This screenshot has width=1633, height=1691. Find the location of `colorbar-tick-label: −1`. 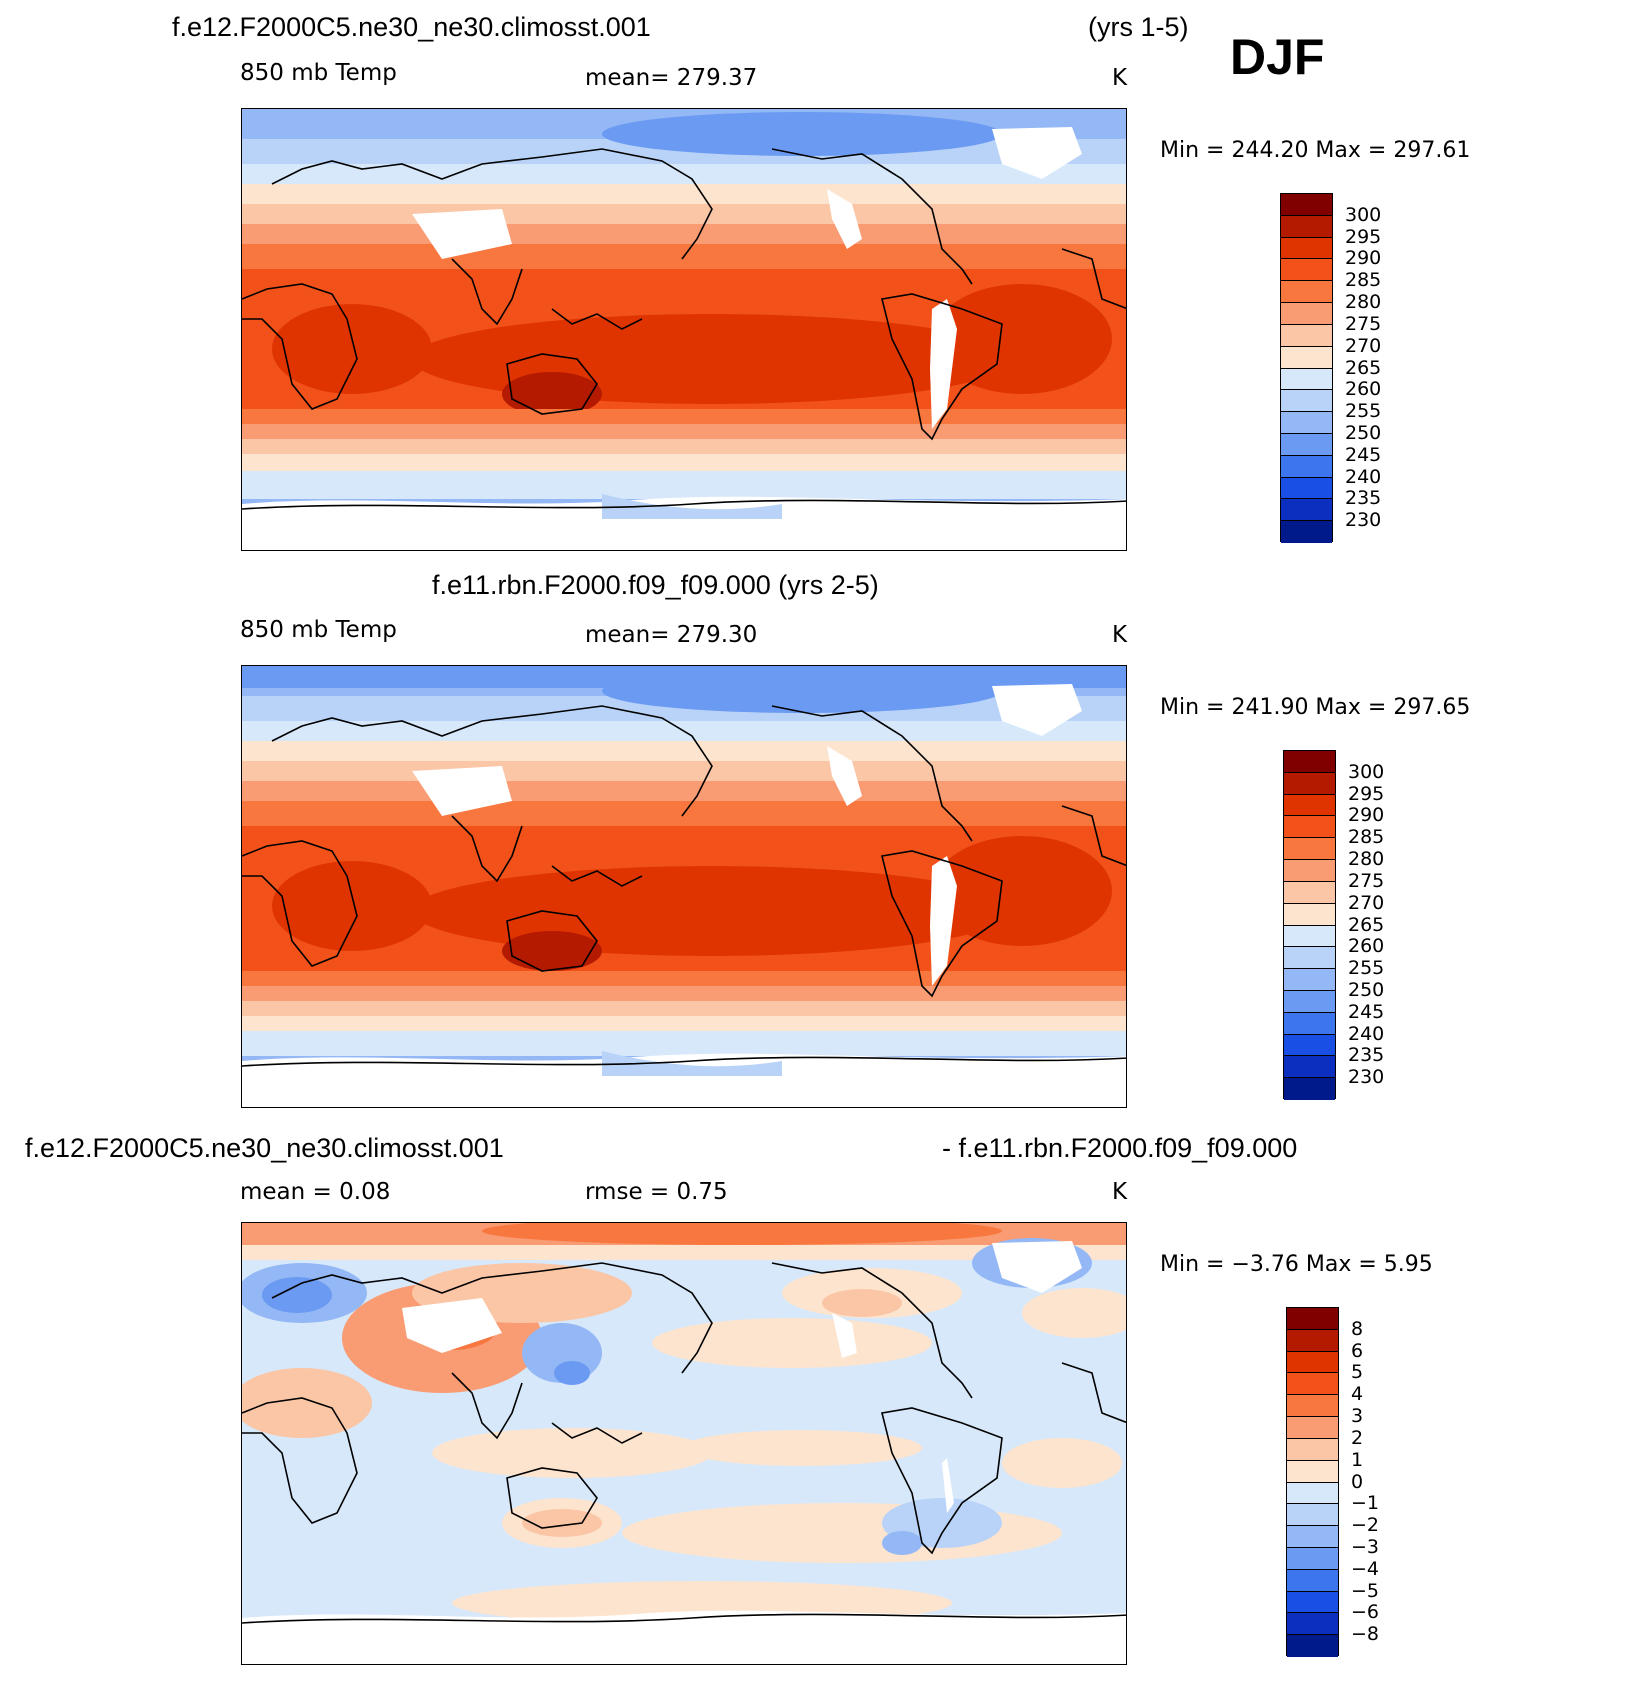

colorbar-tick-label: −1 is located at coordinates (1365, 1503).